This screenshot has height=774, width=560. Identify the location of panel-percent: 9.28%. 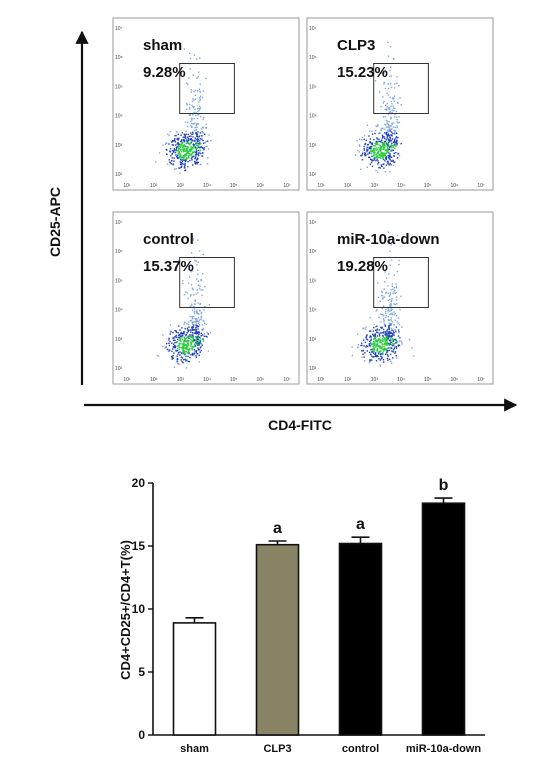
(164, 72).